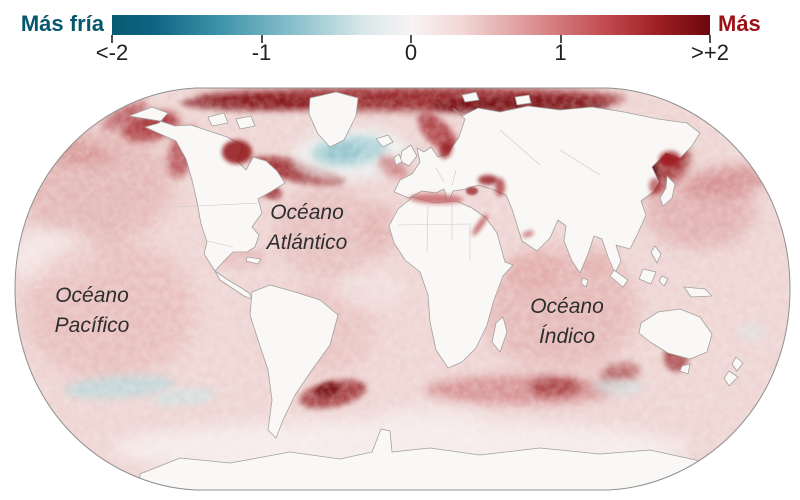  What do you see at coordinates (499, 334) in the screenshot?
I see `madagascar` at bounding box center [499, 334].